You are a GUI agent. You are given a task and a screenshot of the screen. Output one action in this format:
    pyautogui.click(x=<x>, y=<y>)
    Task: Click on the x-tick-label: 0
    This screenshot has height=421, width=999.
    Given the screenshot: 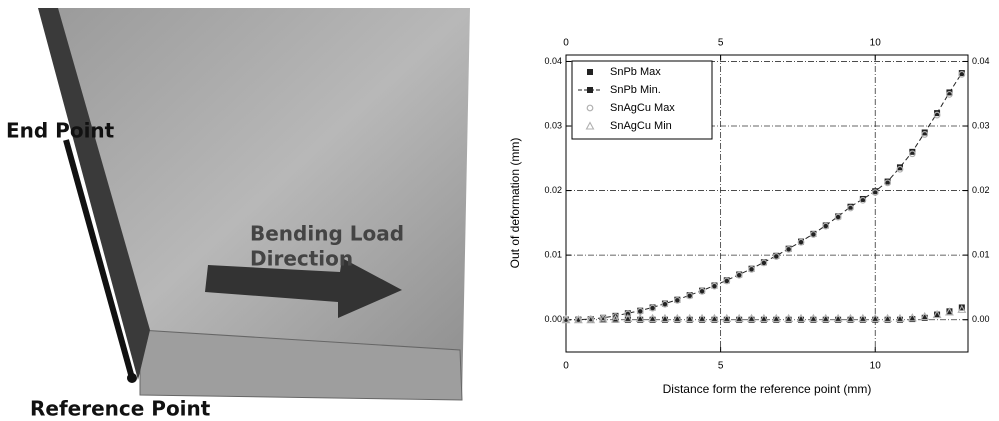 What is the action you would take?
    pyautogui.click(x=566, y=366)
    